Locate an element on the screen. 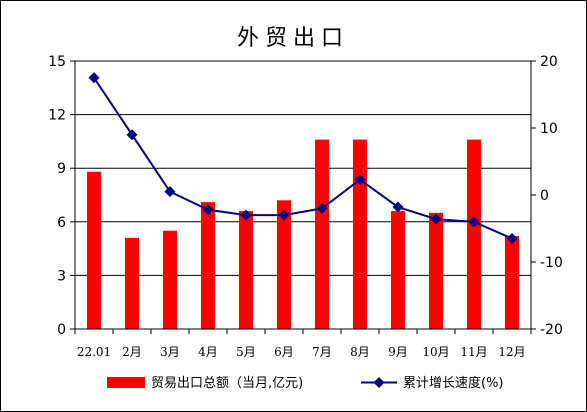 The height and width of the screenshot is (412, 587). legend-label-bar: 贸易出口总额（当月,亿元) is located at coordinates (227, 383).